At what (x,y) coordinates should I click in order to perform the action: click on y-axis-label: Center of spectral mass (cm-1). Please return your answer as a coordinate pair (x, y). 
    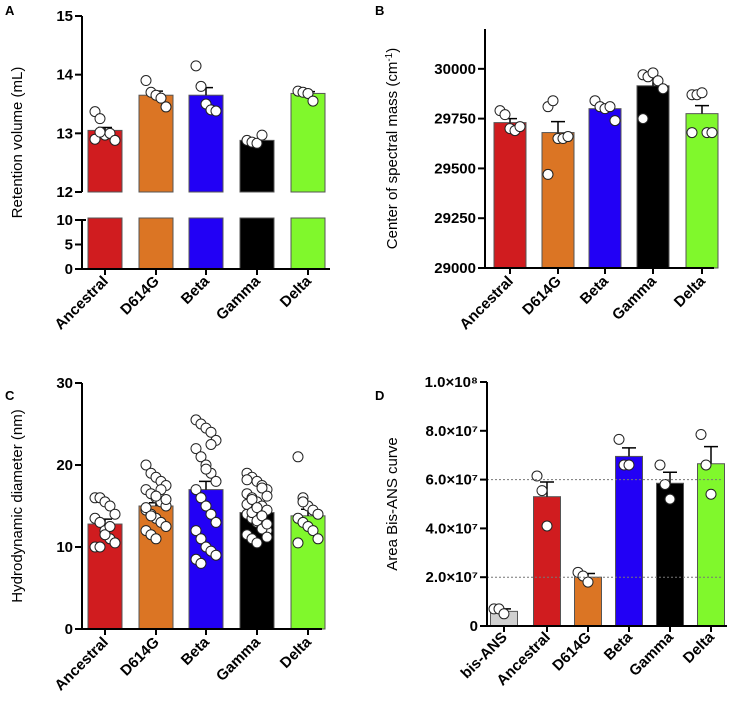
    Looking at the image, I should click on (393, 148).